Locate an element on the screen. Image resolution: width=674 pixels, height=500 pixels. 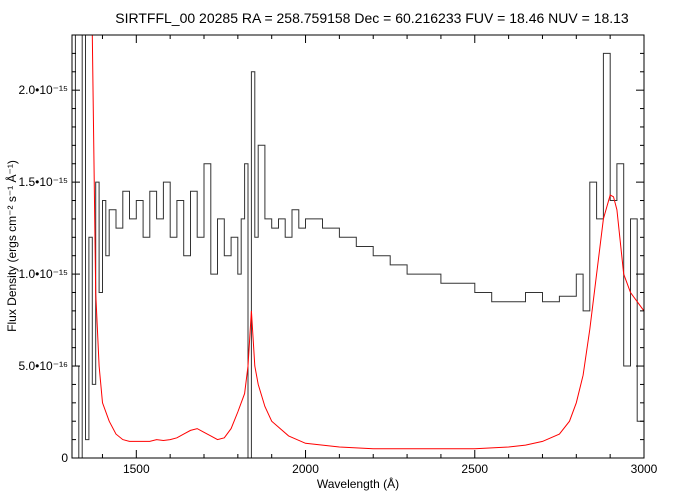
y-tick-label: 5.0•10⁻¹⁶ is located at coordinates (44, 366).